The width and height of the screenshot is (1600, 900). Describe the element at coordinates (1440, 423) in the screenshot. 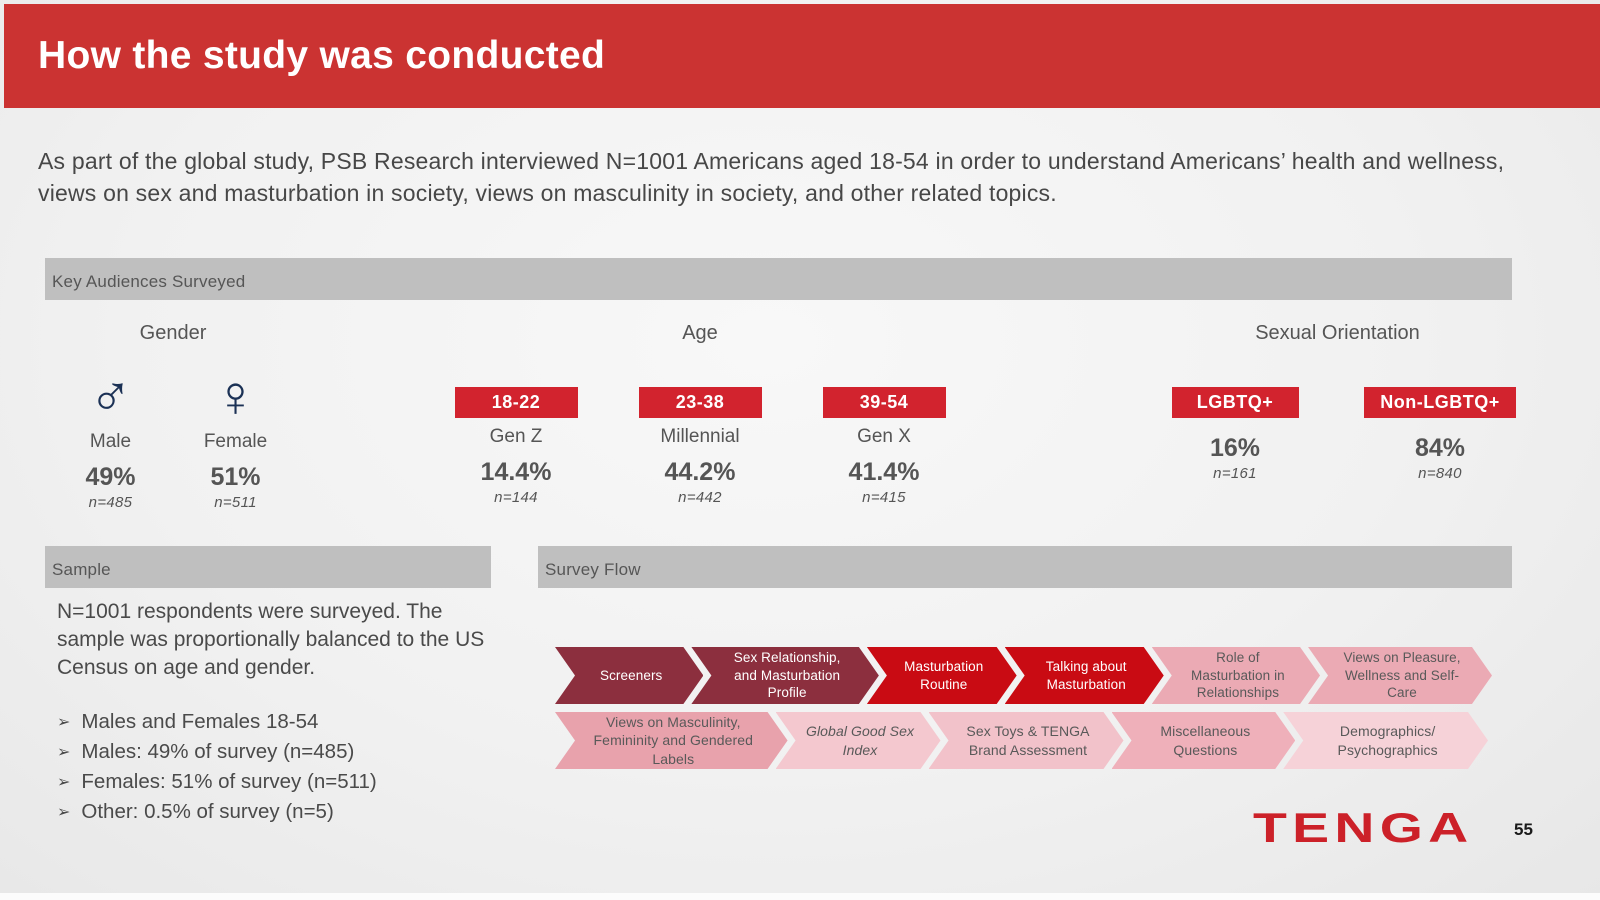

I see `orientation-nonlgbtq-column: Non-LGBTQ+ 84% n=840` at that location.